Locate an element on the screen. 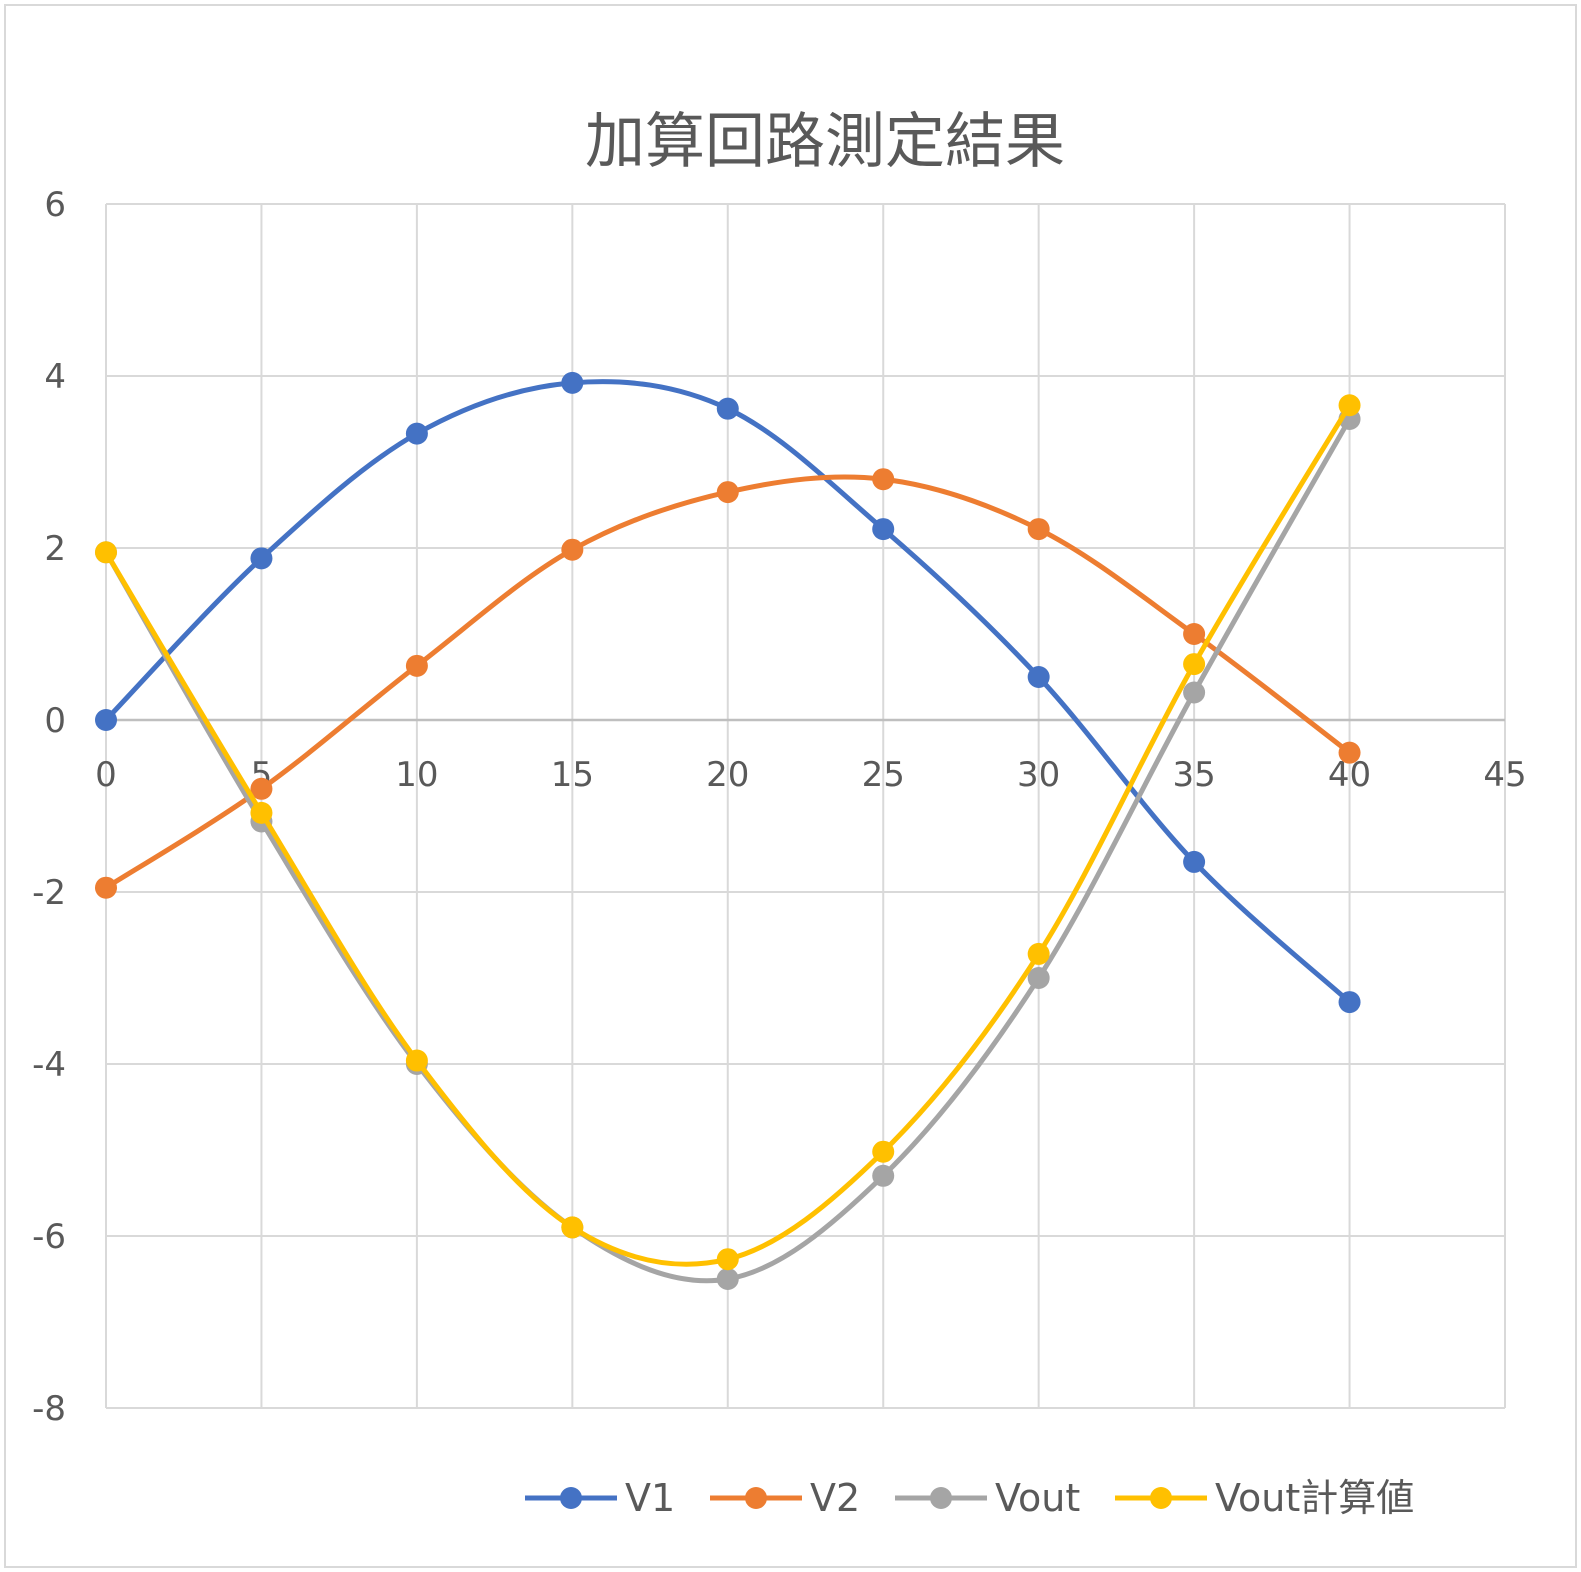 This screenshot has height=1572, width=1581. legend: V1 V2 Vout Vout計算値 is located at coordinates (969, 1498).